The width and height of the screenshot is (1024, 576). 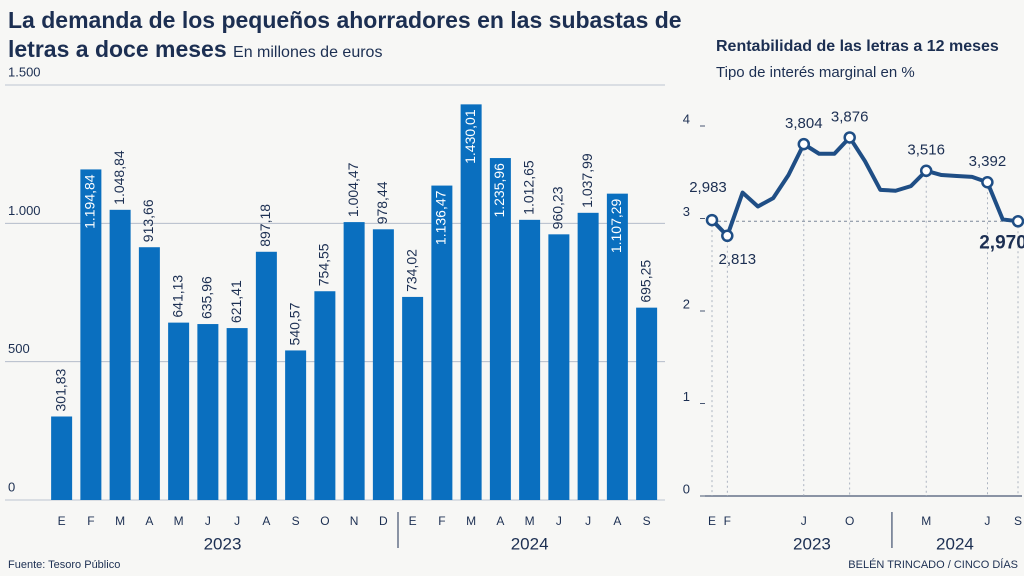 I want to click on chart-subtitle: Tipo de interés marginal en %, so click(x=815, y=72).